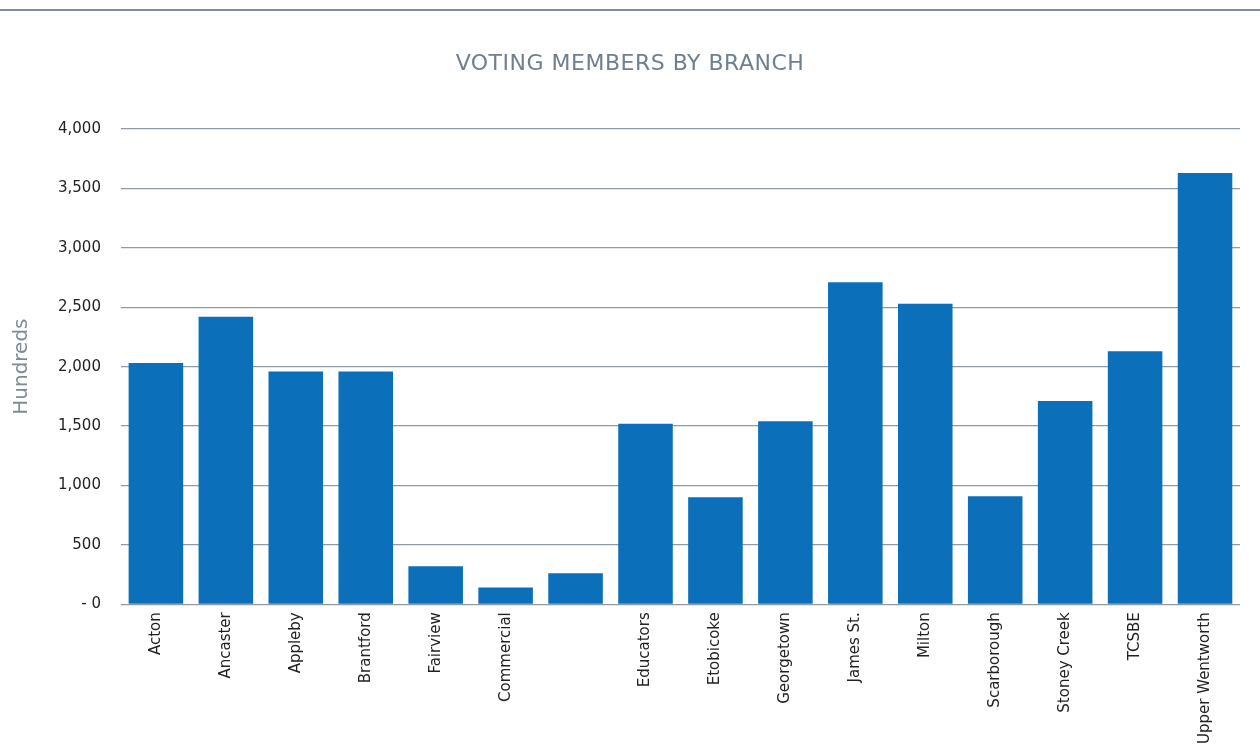  I want to click on y-tick-label: 2,500, so click(79, 306).